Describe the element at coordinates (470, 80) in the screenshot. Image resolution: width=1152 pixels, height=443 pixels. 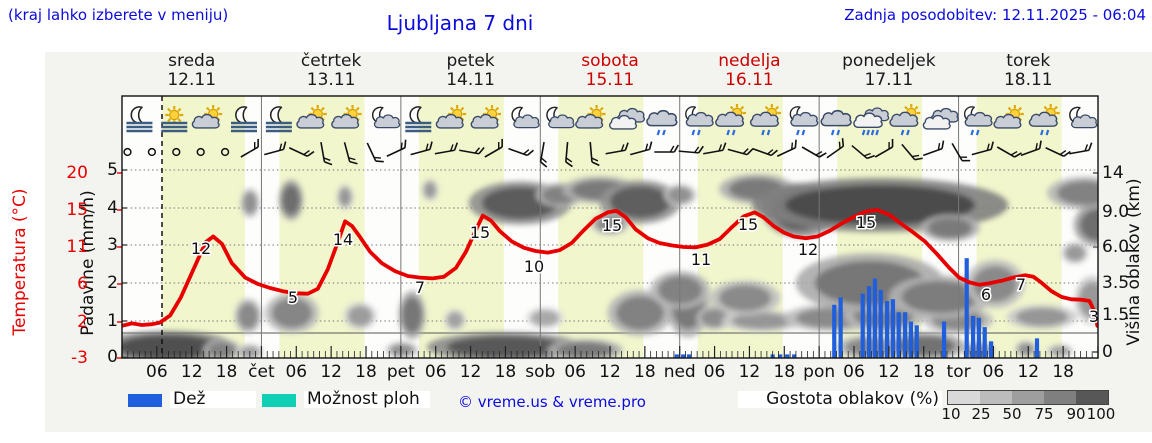
I see `day-date: 14.11` at that location.